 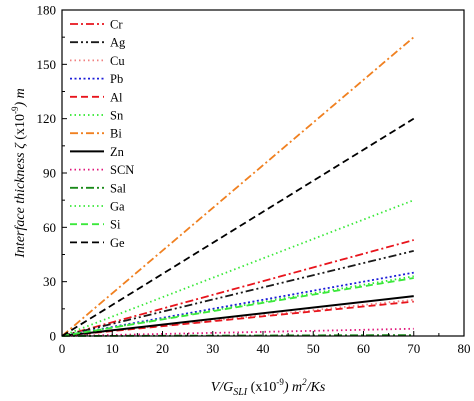 What do you see at coordinates (117, 152) in the screenshot?
I see `legend-label-zn: Zn` at bounding box center [117, 152].